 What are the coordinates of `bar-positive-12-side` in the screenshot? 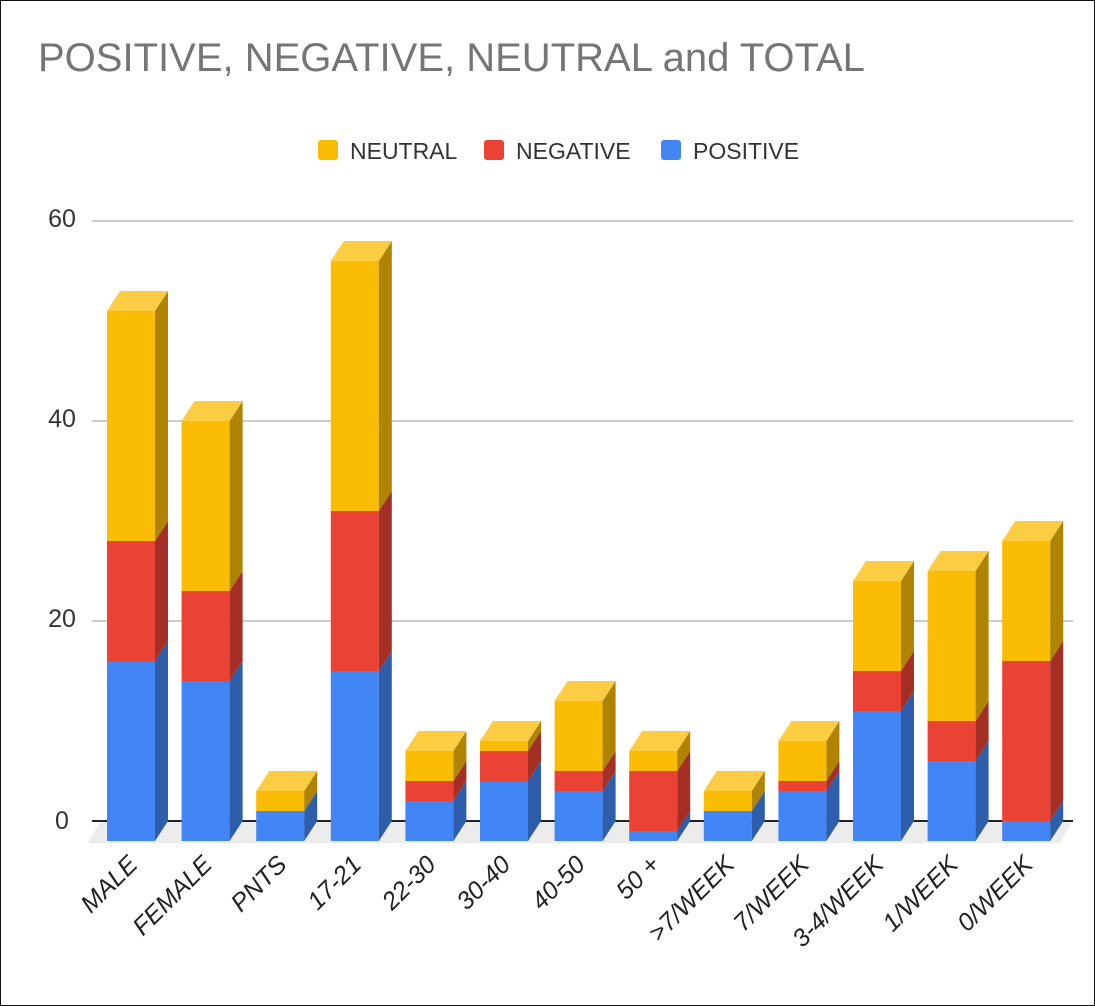 It's located at (1057, 821).